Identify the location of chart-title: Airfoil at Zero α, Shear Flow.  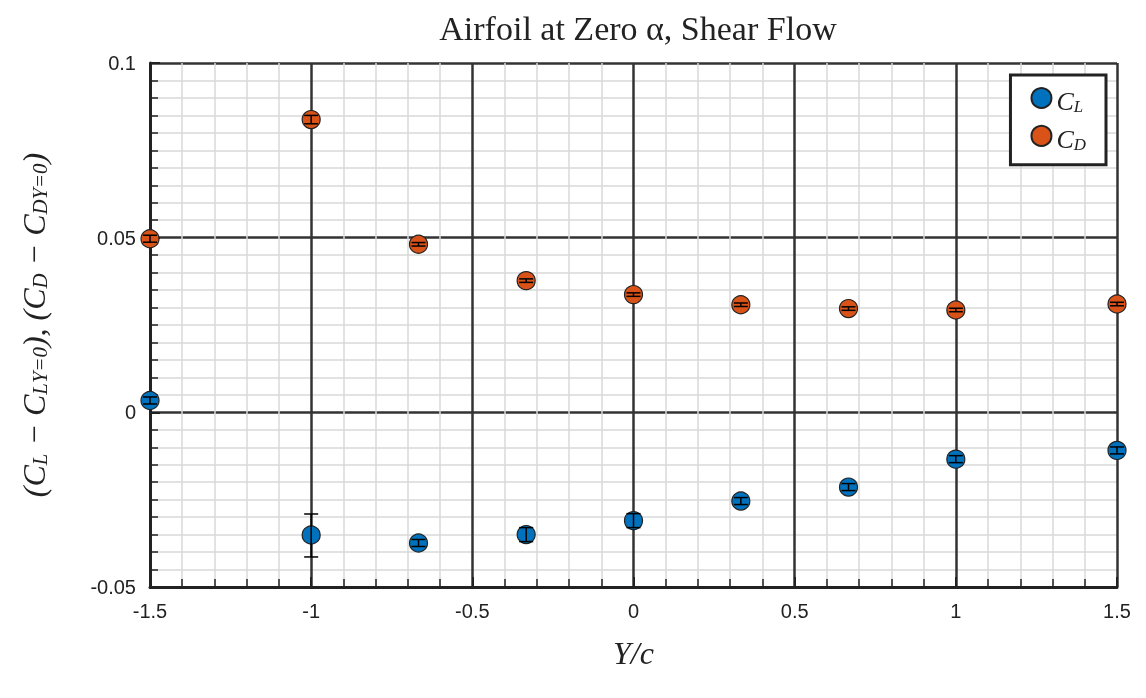
(638, 28).